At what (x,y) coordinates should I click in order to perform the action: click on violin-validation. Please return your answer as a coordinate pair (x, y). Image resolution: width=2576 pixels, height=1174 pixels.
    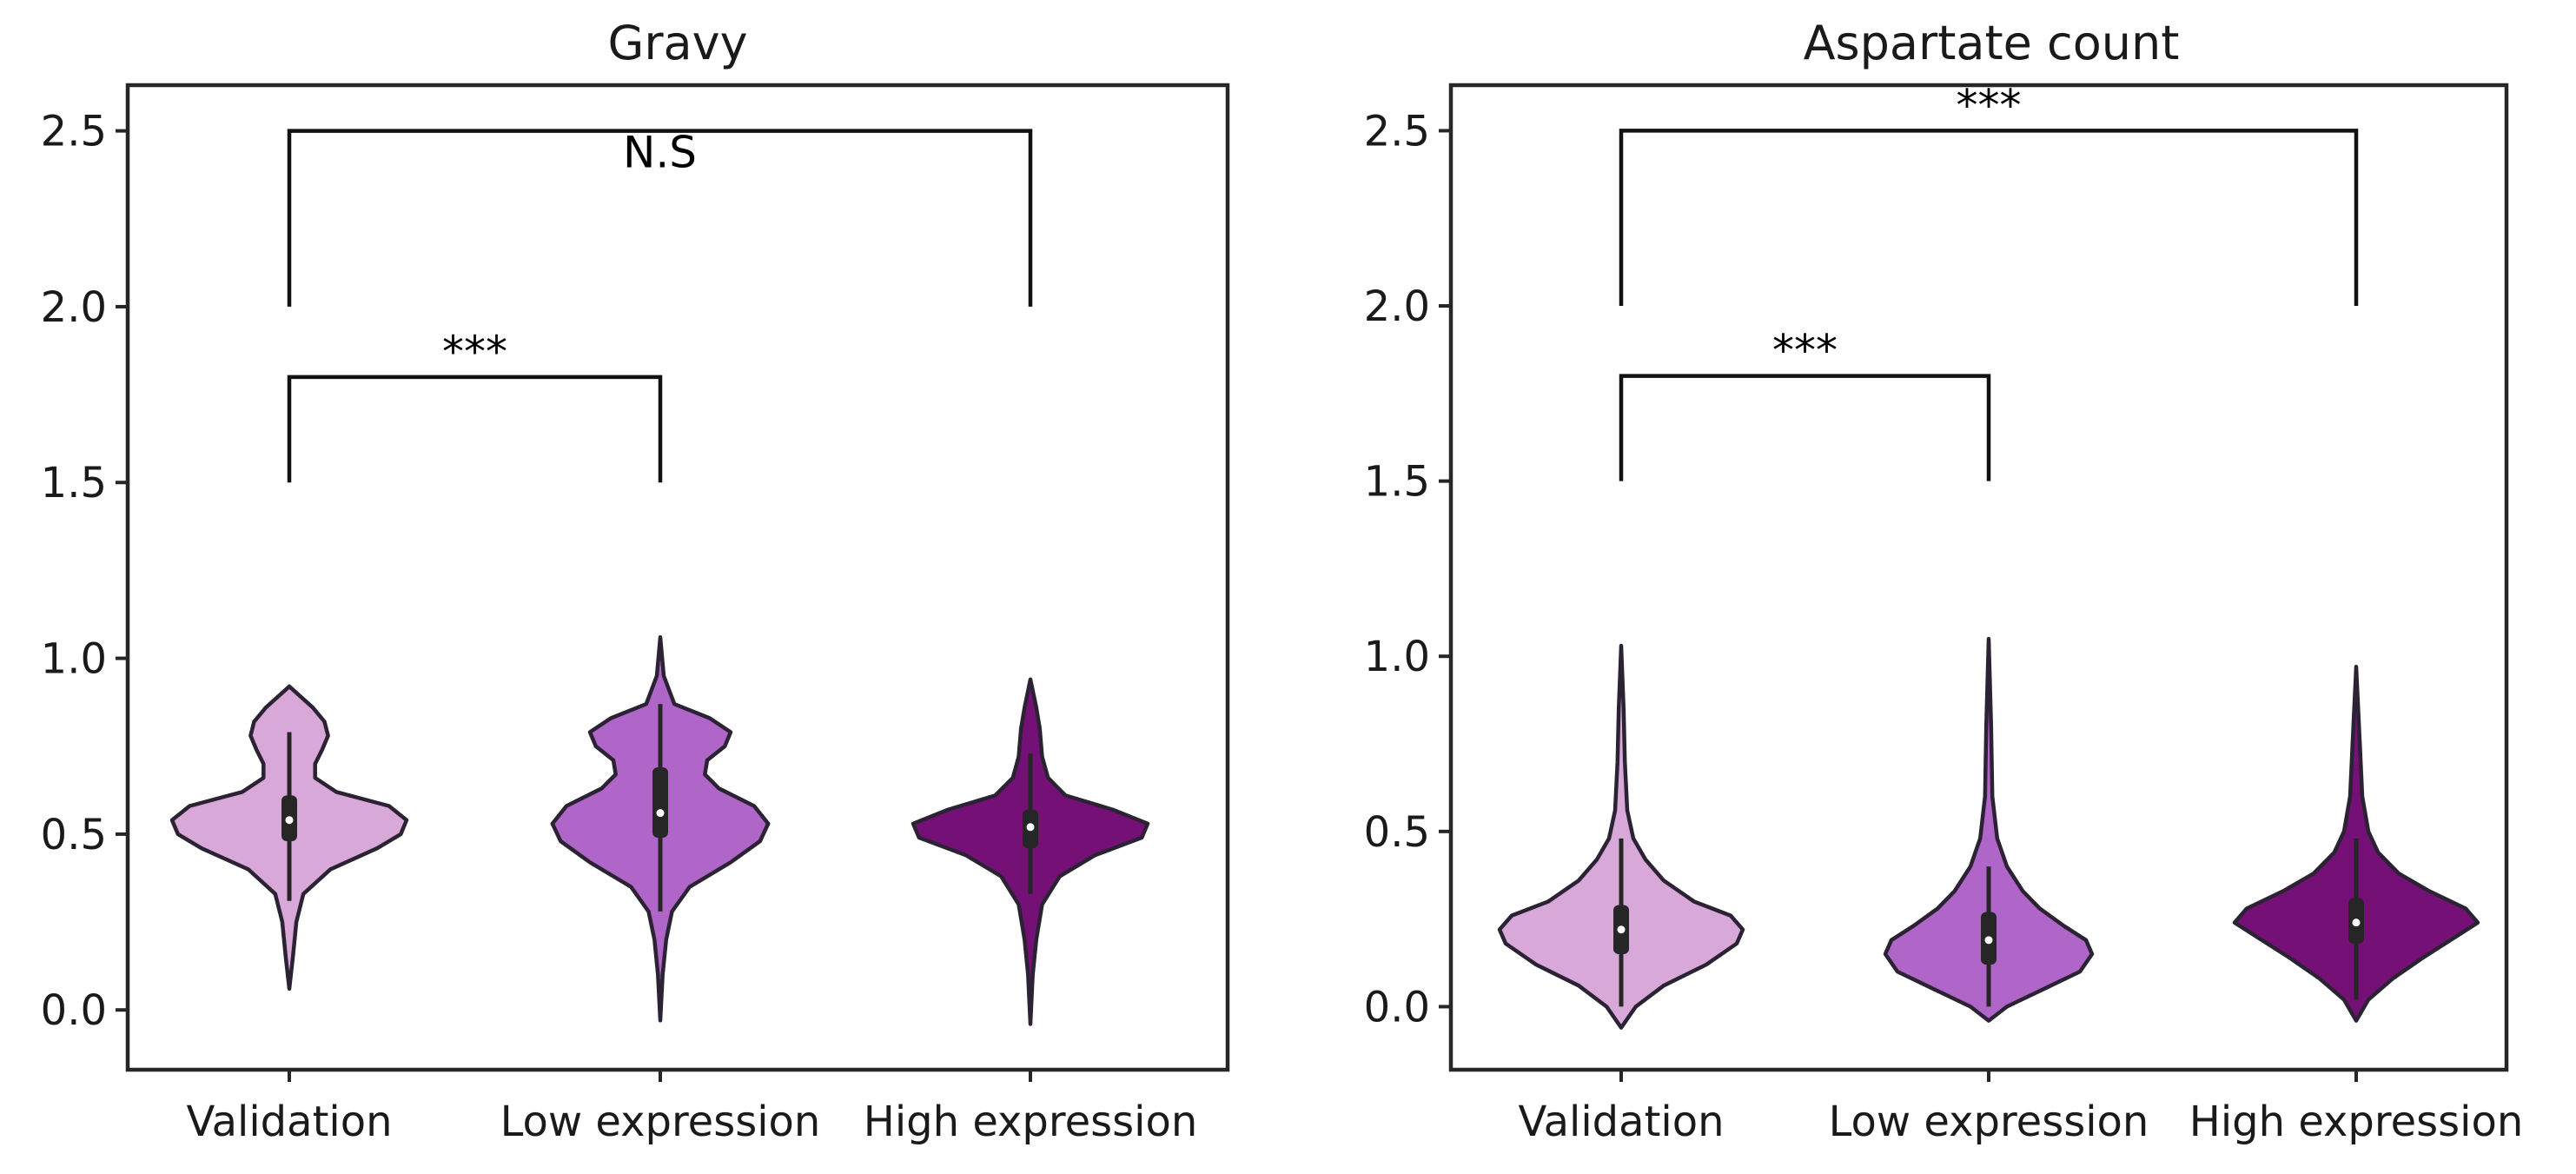
    Looking at the image, I should click on (1621, 837).